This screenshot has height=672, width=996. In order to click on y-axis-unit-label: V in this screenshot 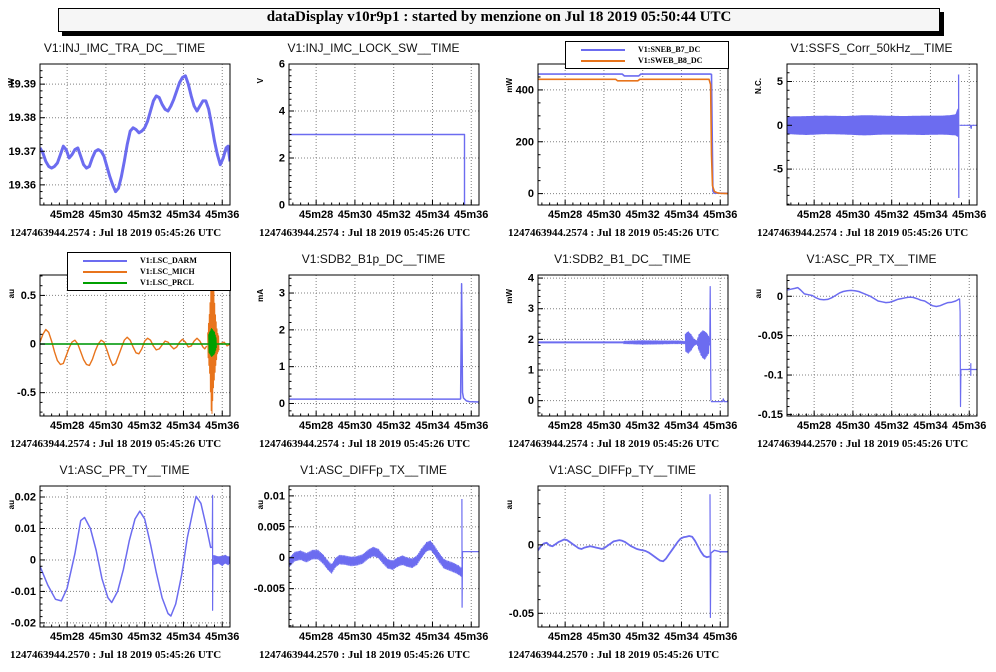, I will do `click(260, 80)`.